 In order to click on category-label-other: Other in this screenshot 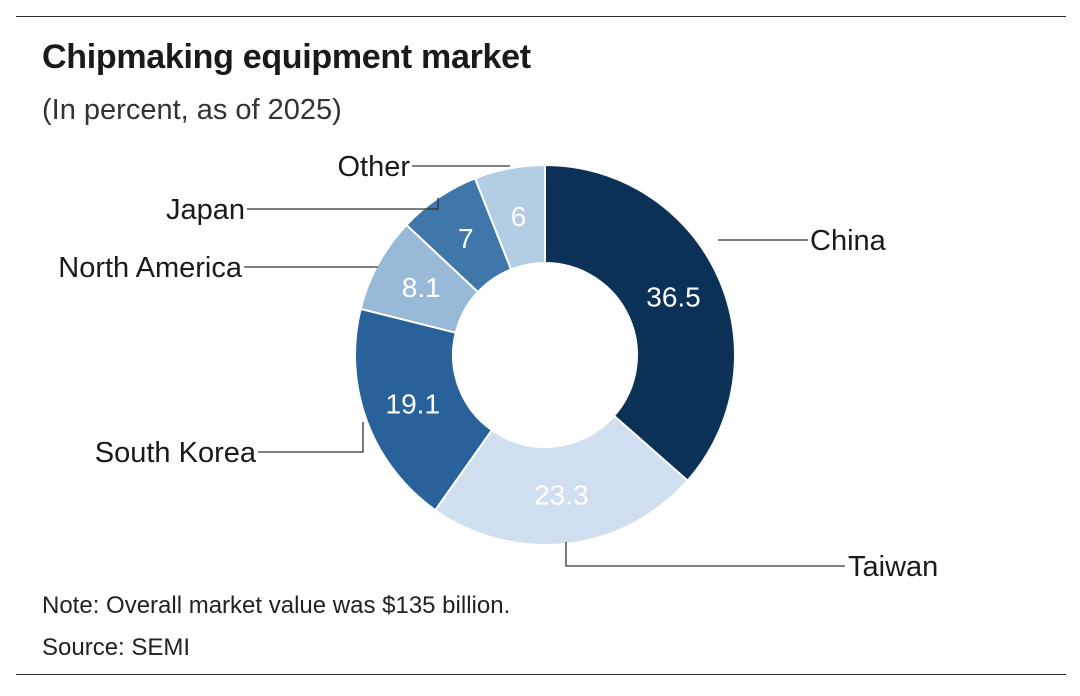, I will do `click(373, 167)`.